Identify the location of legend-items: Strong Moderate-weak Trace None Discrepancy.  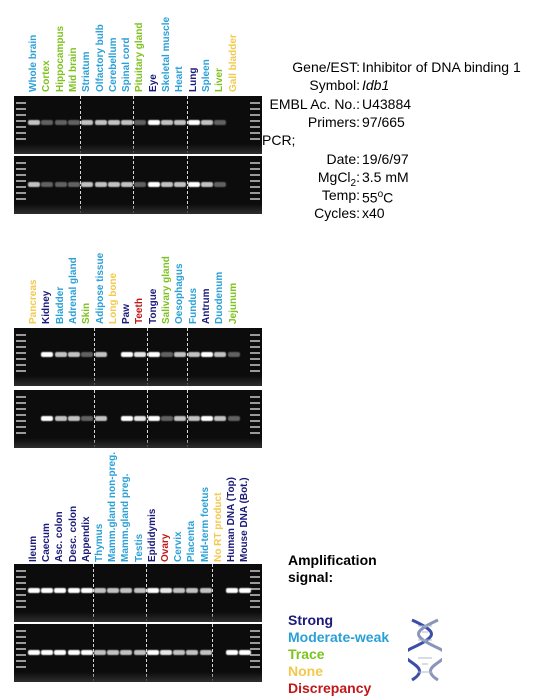
(338, 654).